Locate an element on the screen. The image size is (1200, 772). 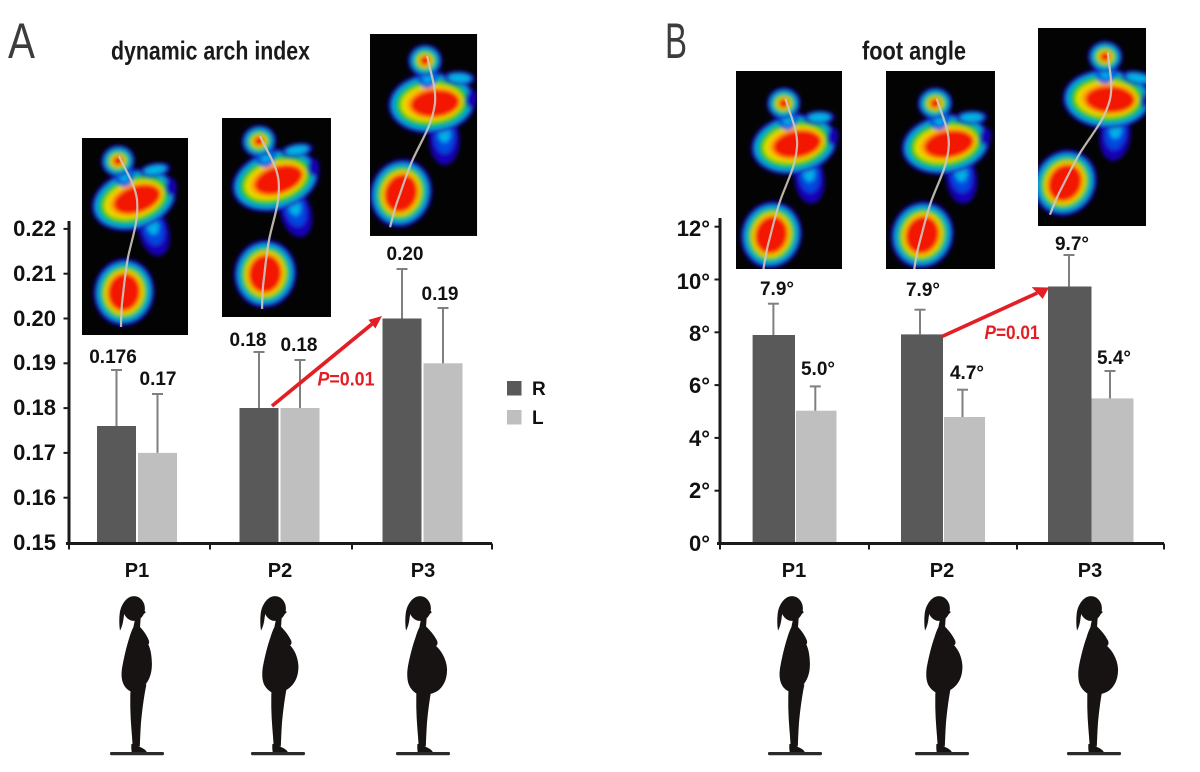
svg-text: L is located at coordinates (538, 418).